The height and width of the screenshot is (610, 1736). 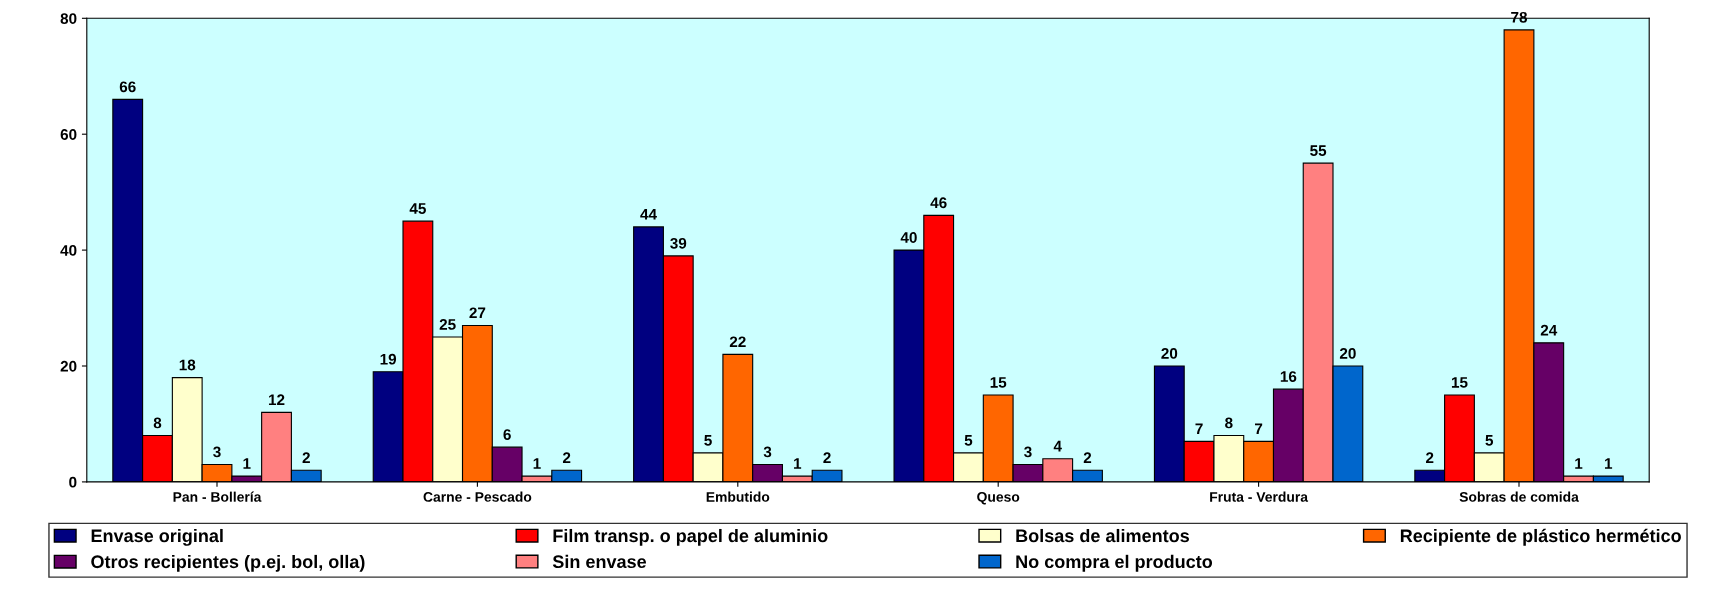 What do you see at coordinates (648, 214) in the screenshot?
I see `data-label: 44` at bounding box center [648, 214].